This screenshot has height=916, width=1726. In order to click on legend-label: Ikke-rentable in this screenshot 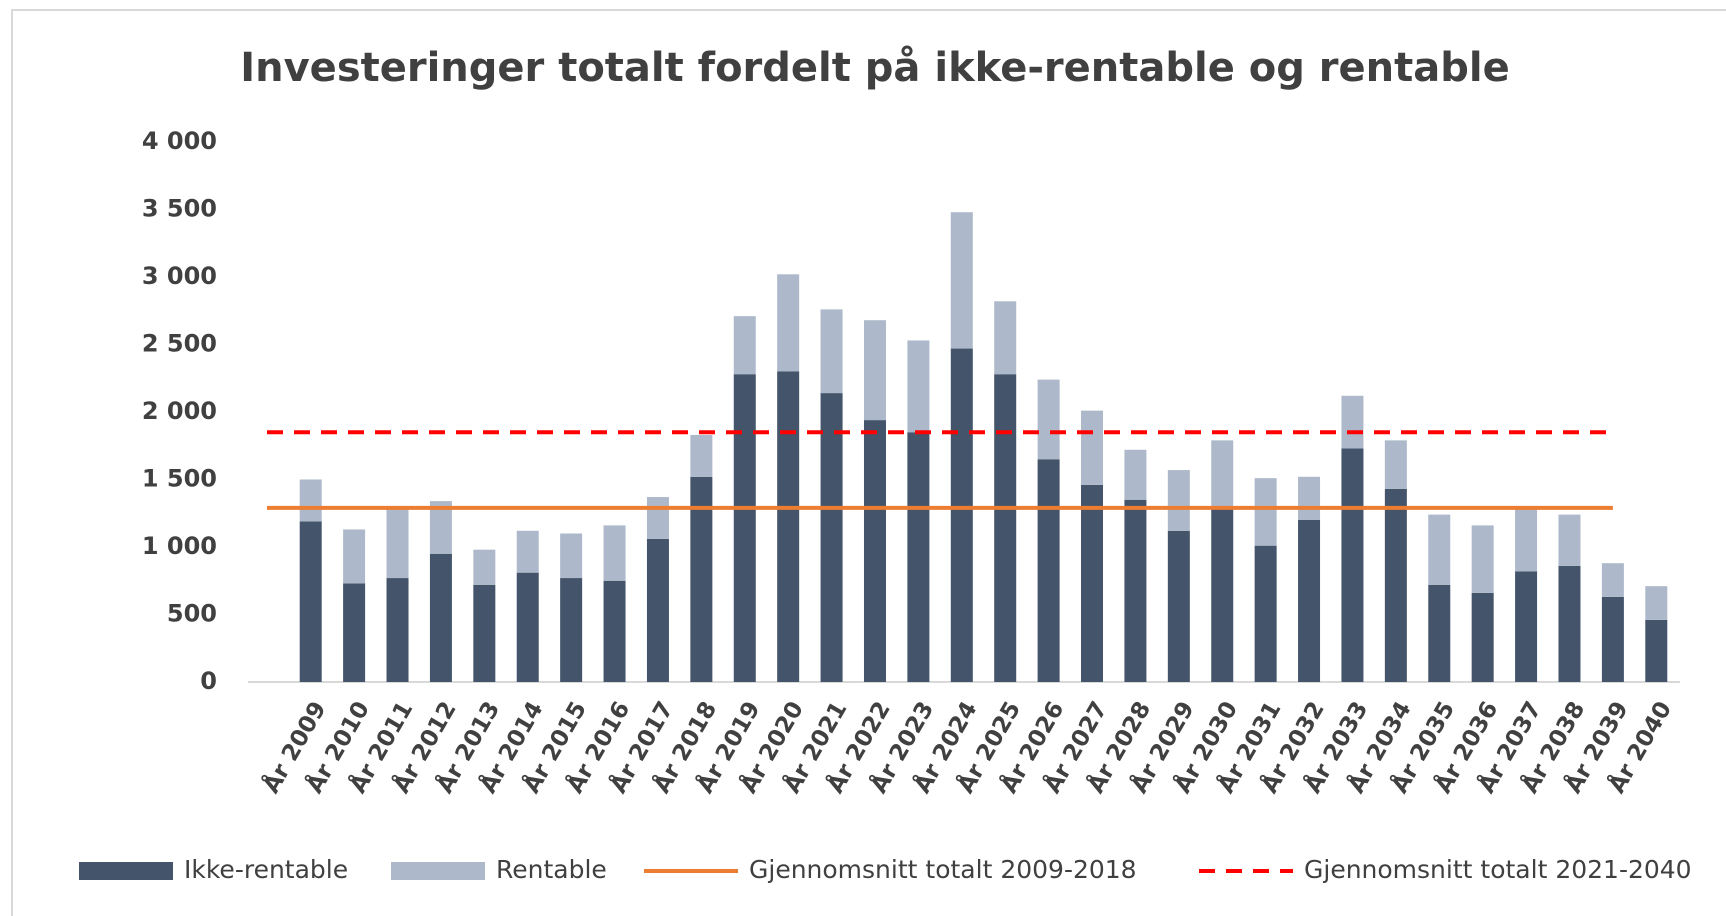, I will do `click(266, 869)`.